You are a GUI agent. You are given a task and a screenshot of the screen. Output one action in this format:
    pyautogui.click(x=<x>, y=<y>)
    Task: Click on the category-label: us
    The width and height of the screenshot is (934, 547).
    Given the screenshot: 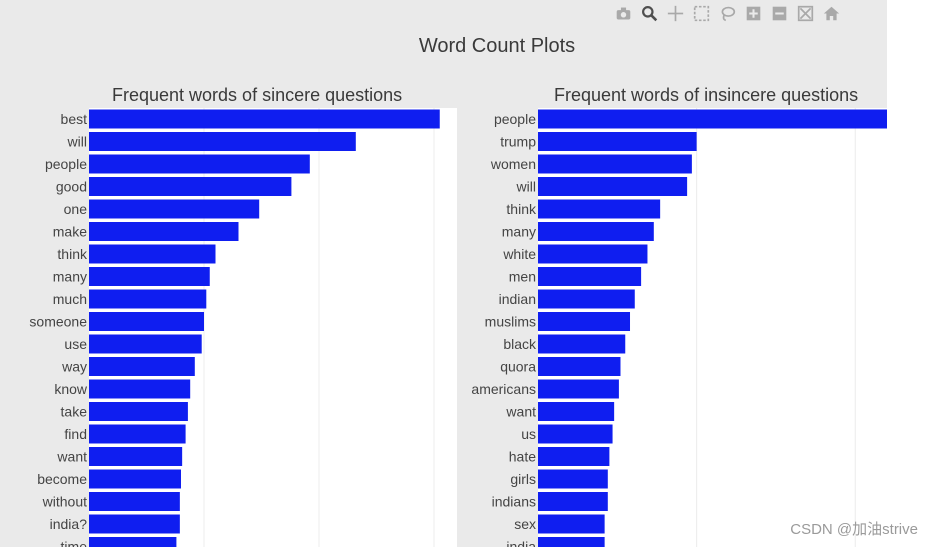 What is the action you would take?
    pyautogui.click(x=528, y=434)
    